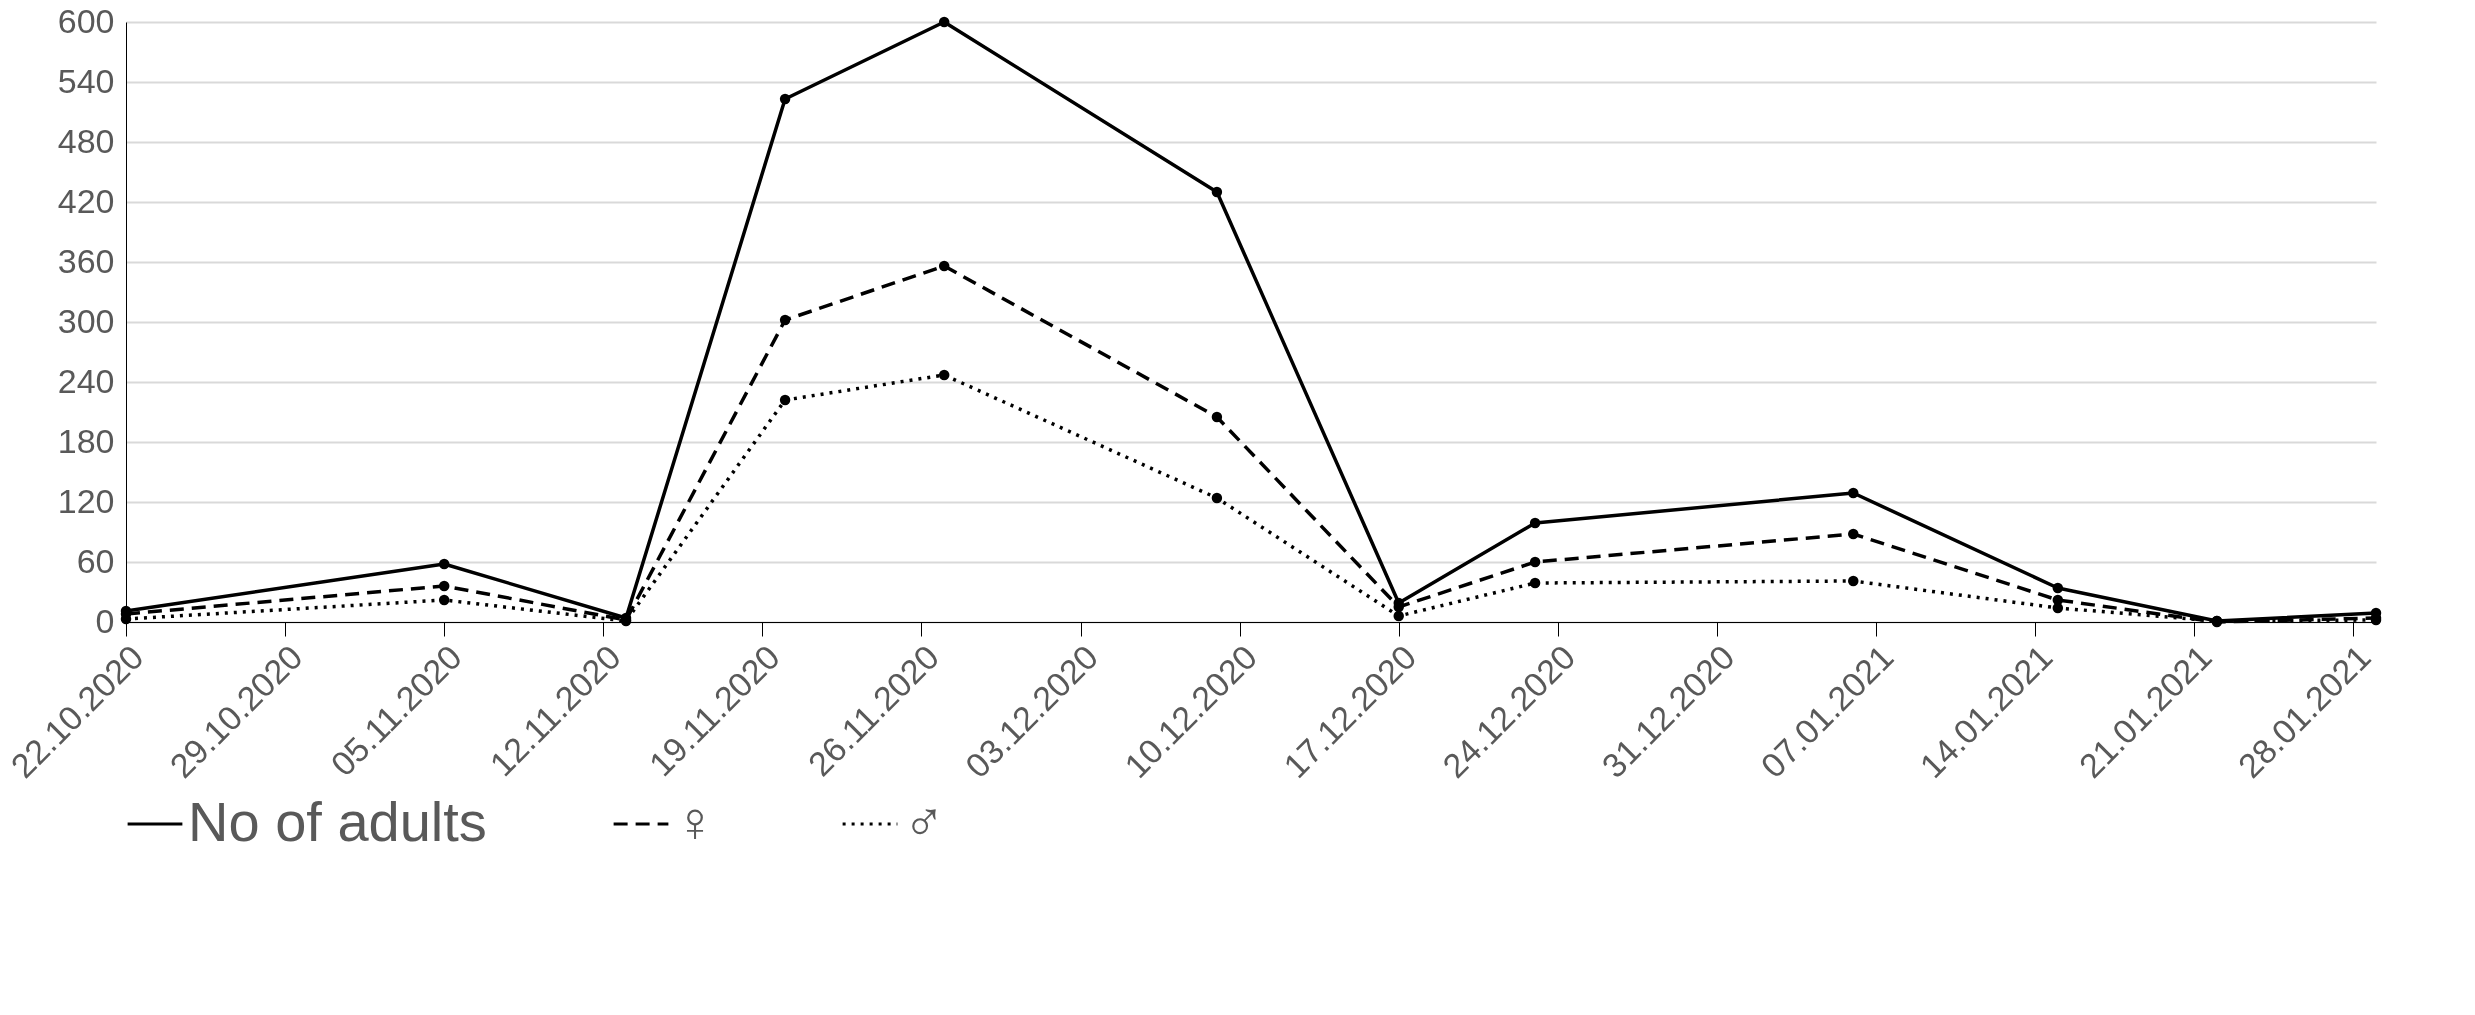  Describe the element at coordinates (924, 821) in the screenshot. I see `legend-label: ♂` at that location.